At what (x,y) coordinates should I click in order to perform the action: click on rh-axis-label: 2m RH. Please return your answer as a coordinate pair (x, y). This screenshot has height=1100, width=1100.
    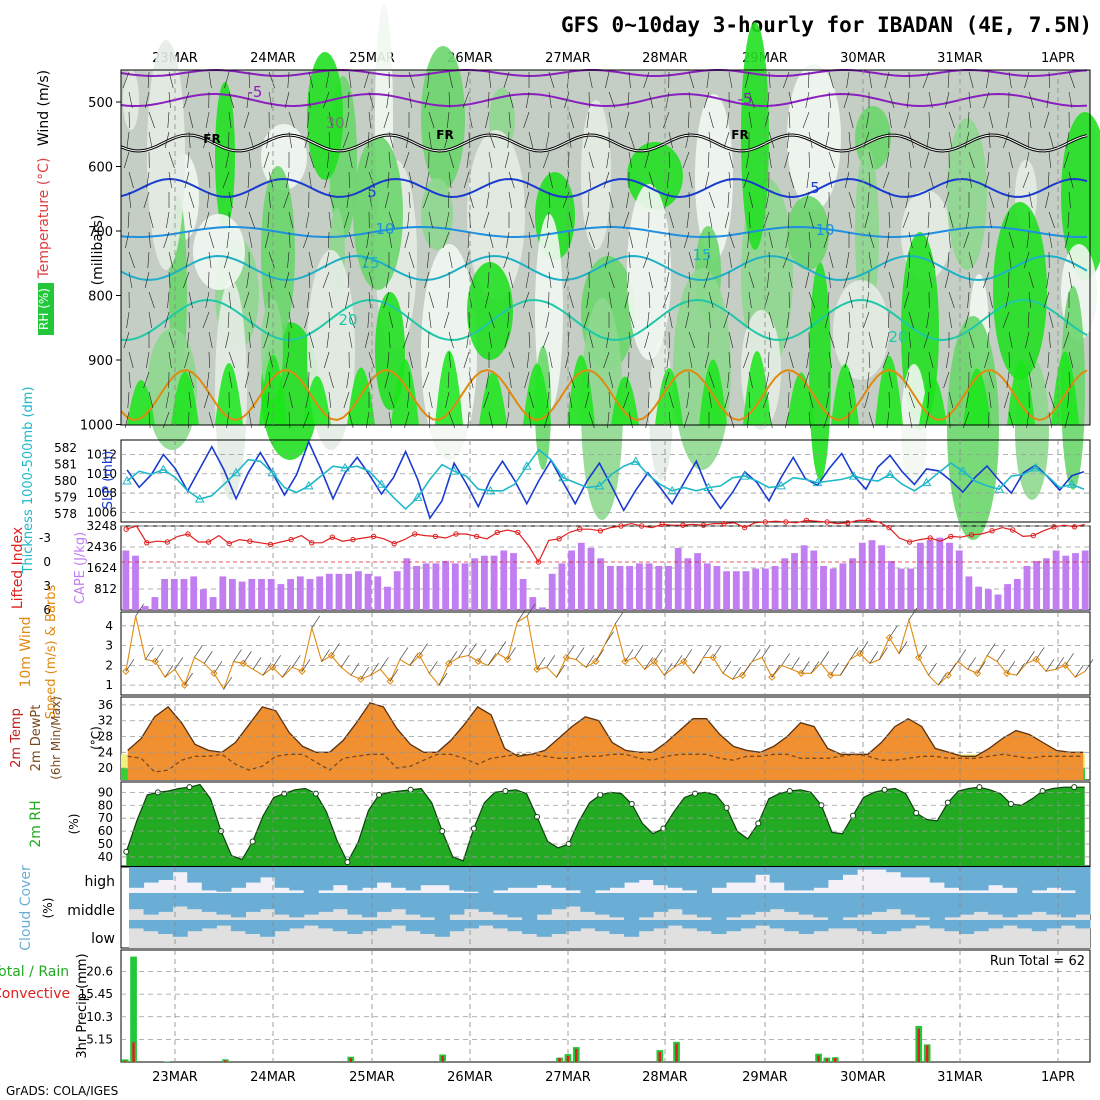
    Looking at the image, I should click on (36, 823).